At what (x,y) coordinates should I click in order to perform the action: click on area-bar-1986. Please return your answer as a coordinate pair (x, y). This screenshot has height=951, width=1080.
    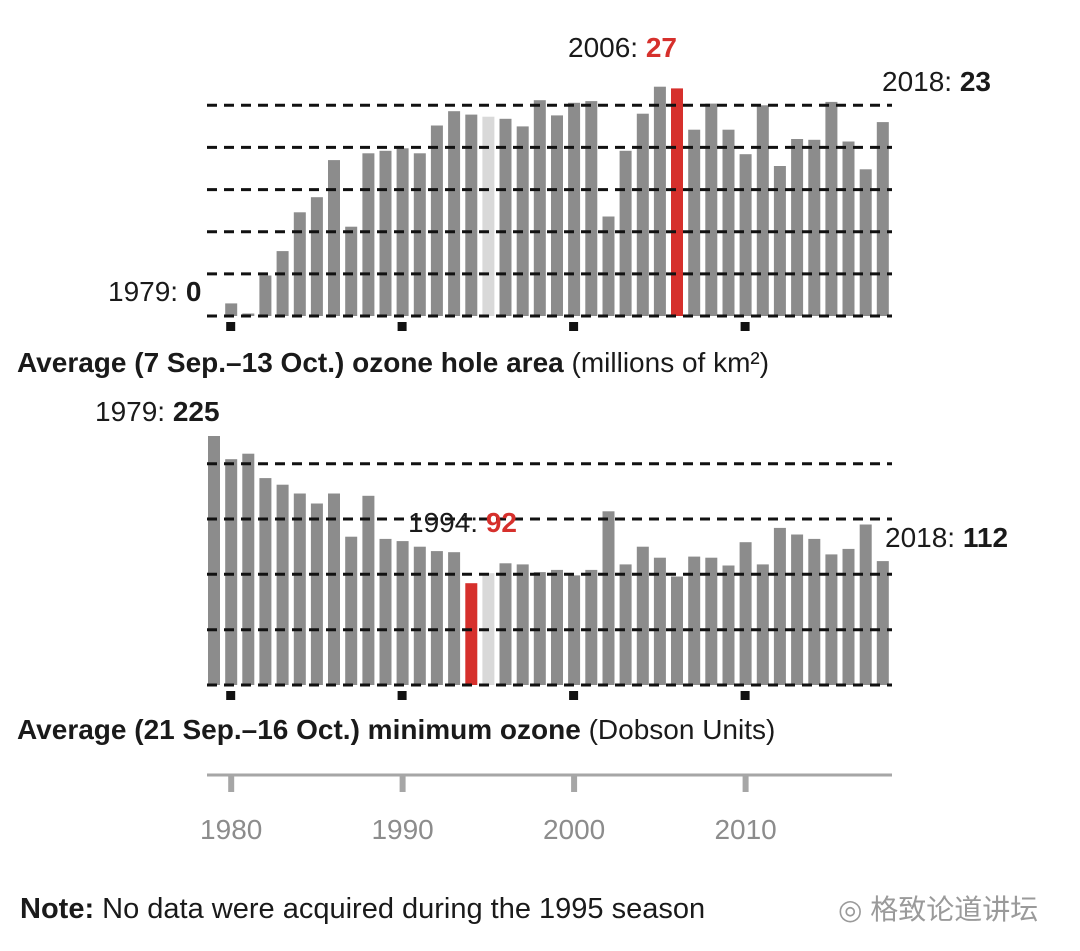
    Looking at the image, I should click on (334, 238).